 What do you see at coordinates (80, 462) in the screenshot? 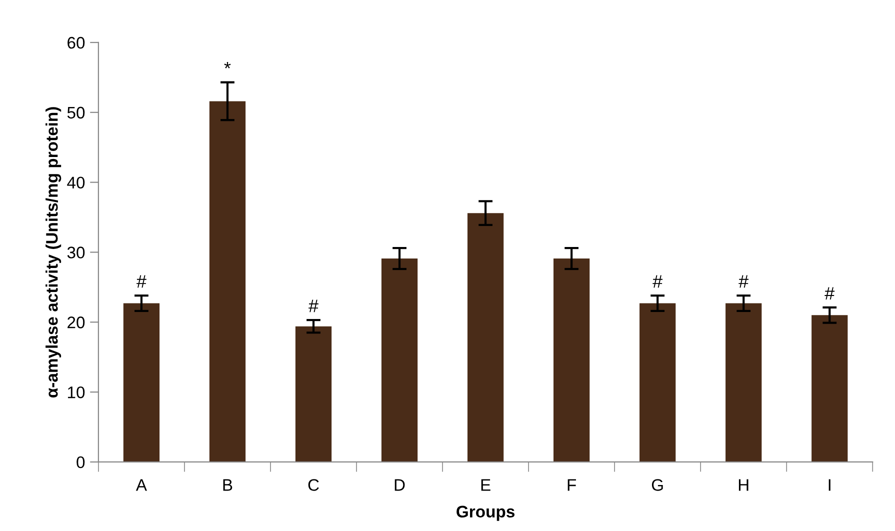
I see `y-tick-label: 0` at bounding box center [80, 462].